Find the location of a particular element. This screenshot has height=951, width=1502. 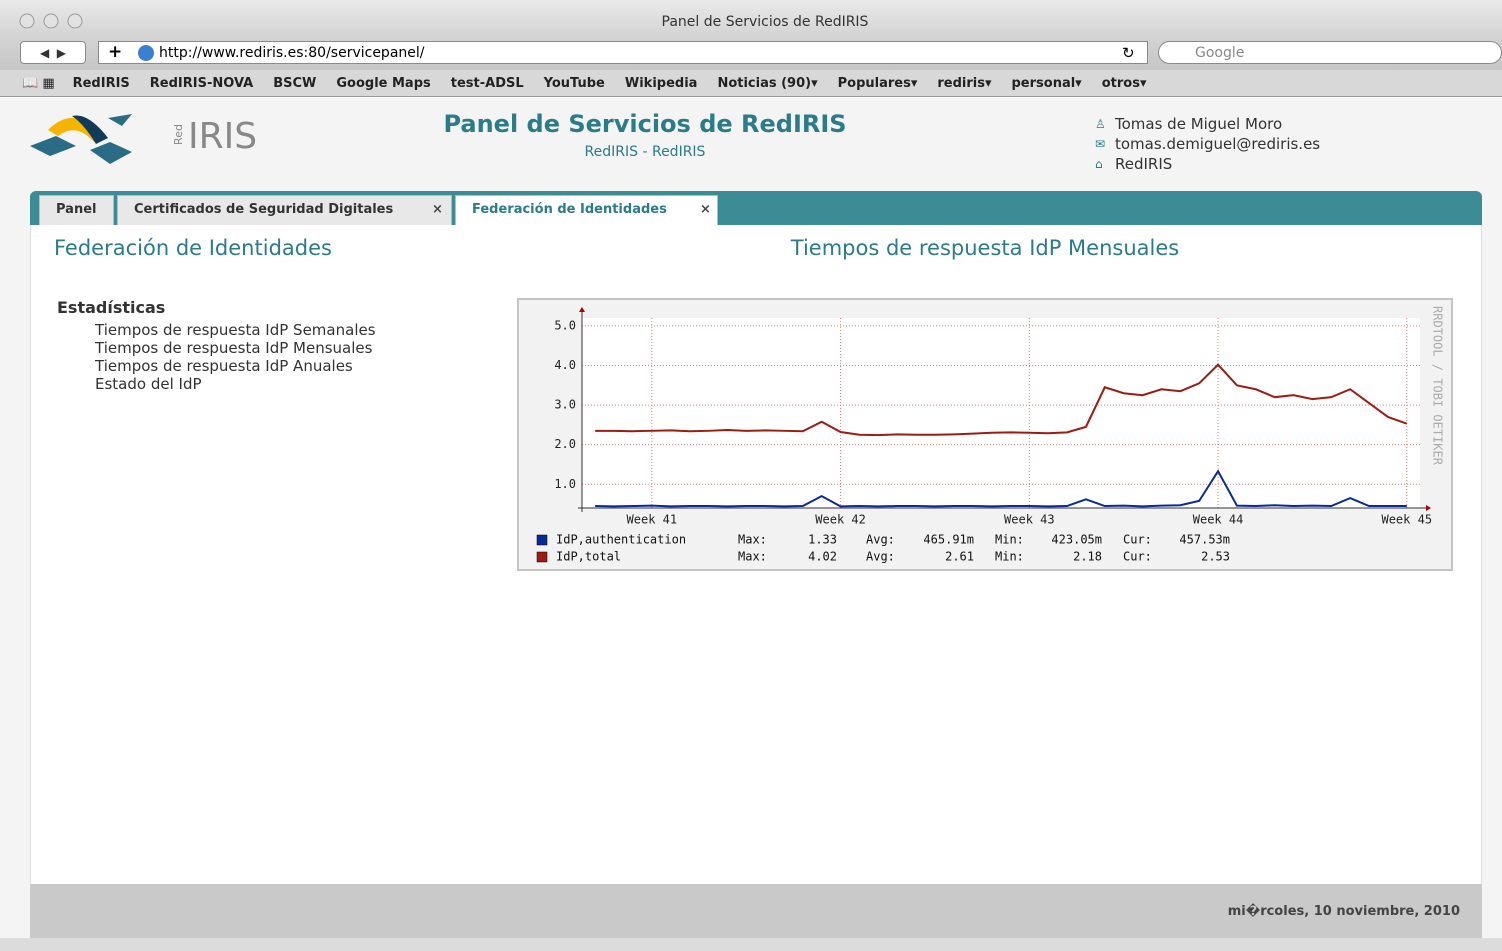

status-bar is located at coordinates (751, 944).